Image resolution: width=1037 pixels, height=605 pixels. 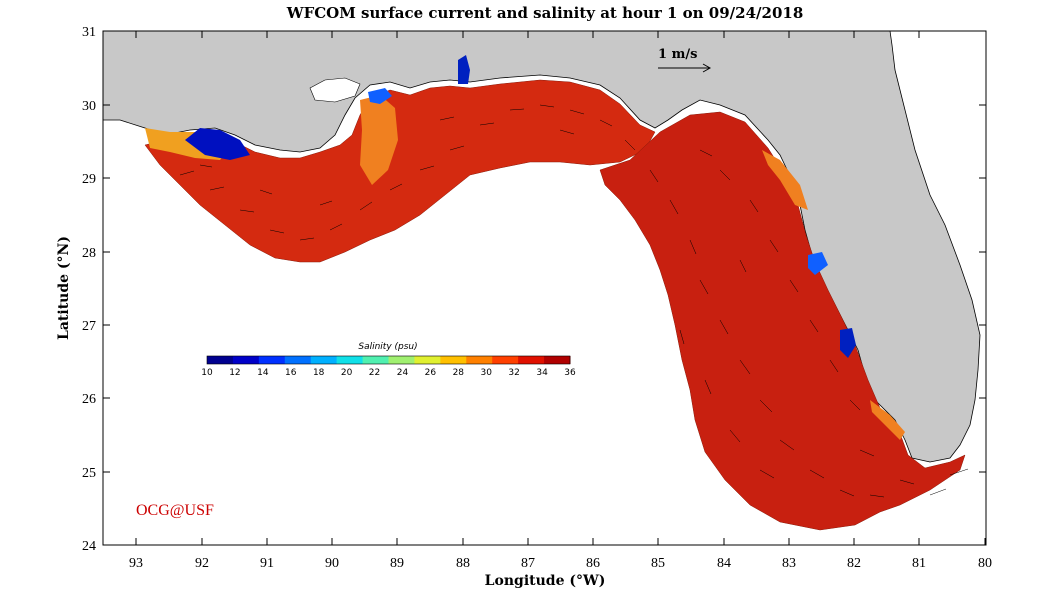 What do you see at coordinates (207, 373) in the screenshot?
I see `colorbar-tick-label: 10` at bounding box center [207, 373].